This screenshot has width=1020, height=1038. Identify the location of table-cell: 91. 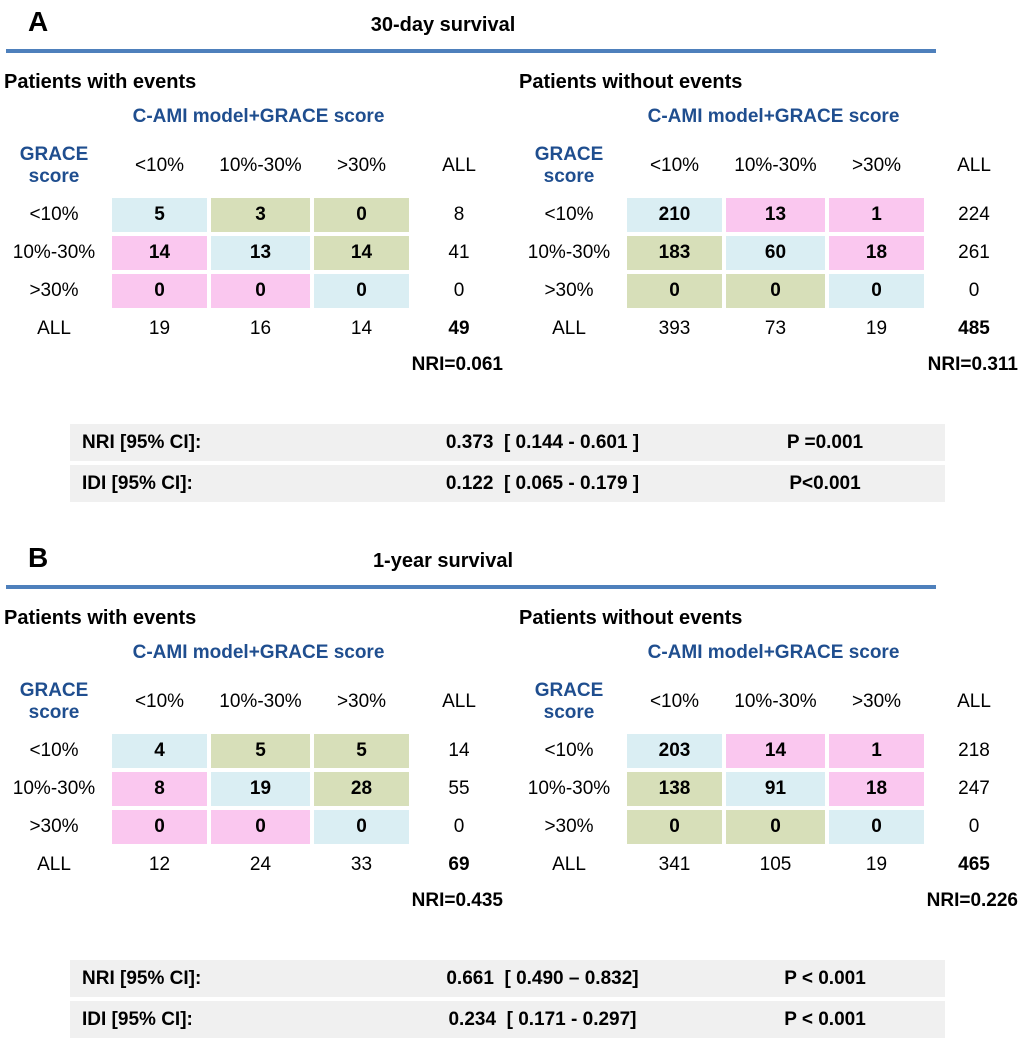
(775, 789).